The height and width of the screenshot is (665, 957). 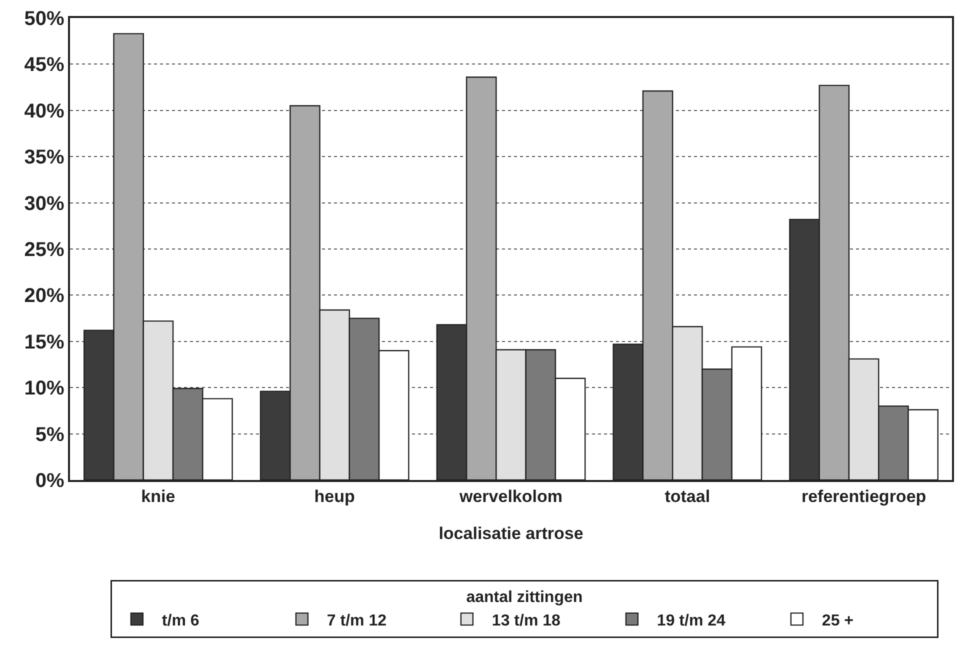 I want to click on y-tick-label: 5%, so click(x=49, y=435).